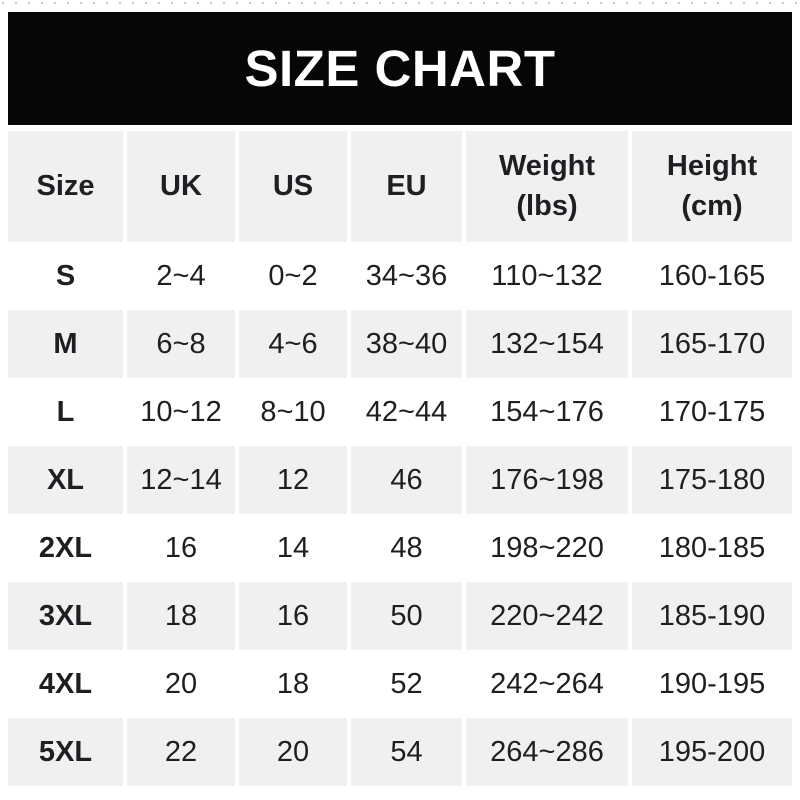 The width and height of the screenshot is (800, 800). I want to click on cell-height: 160-165, so click(712, 275).